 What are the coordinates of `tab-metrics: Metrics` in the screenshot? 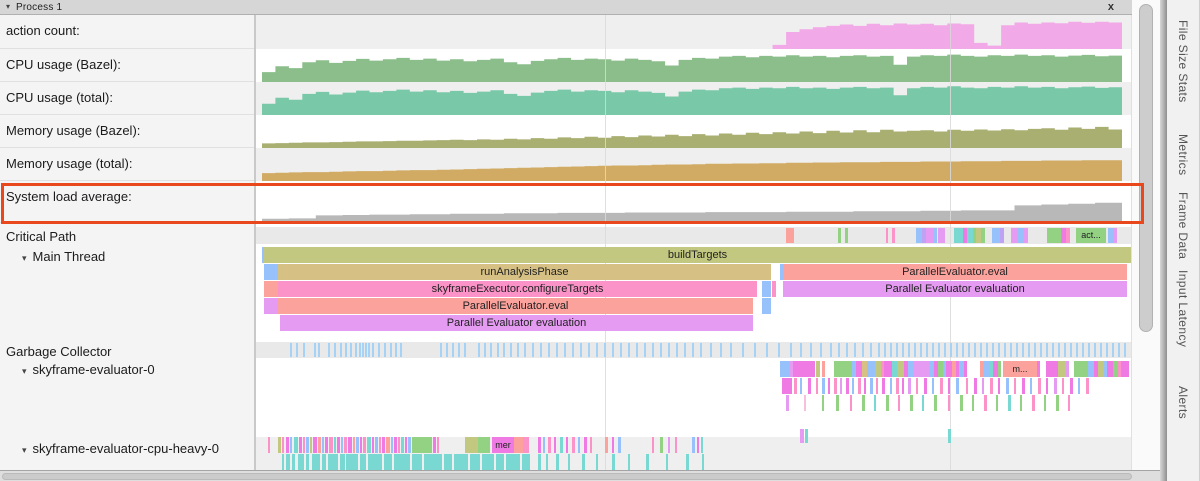 It's located at (1183, 155).